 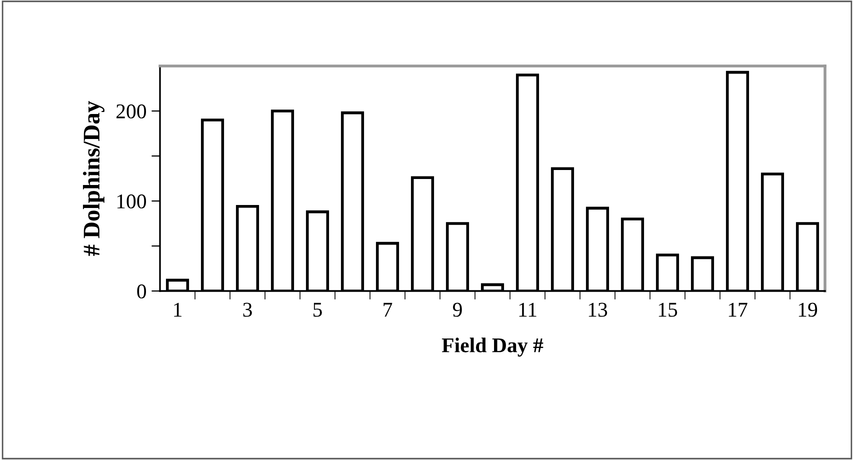 What do you see at coordinates (318, 309) in the screenshot?
I see `x-tick-label: 5` at bounding box center [318, 309].